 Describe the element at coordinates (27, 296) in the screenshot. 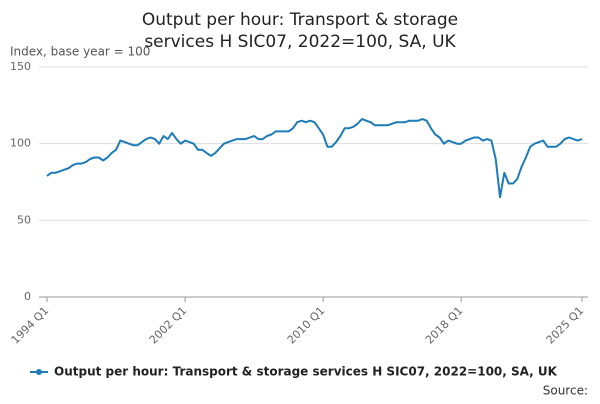

I see `y-tick-label: 0` at that location.